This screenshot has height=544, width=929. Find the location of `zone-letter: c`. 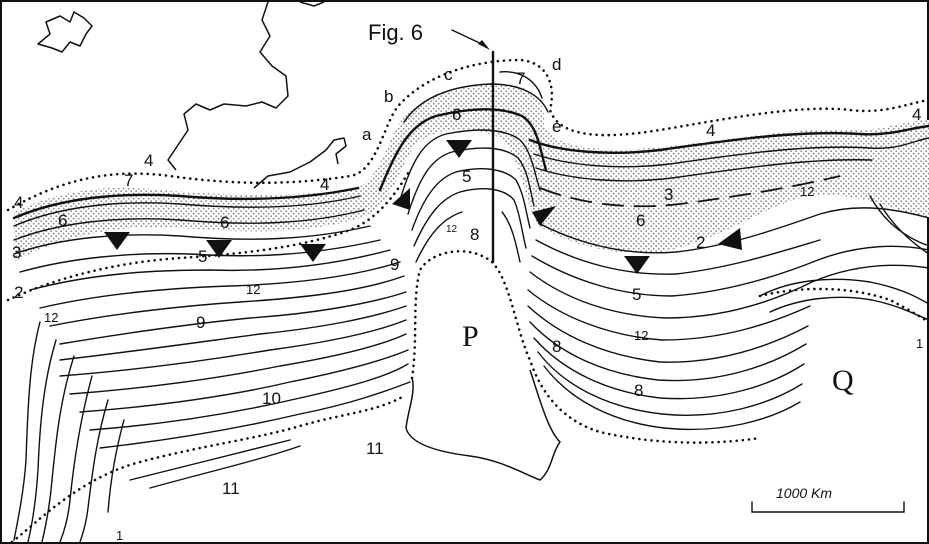

zone-letter: c is located at coordinates (448, 74).